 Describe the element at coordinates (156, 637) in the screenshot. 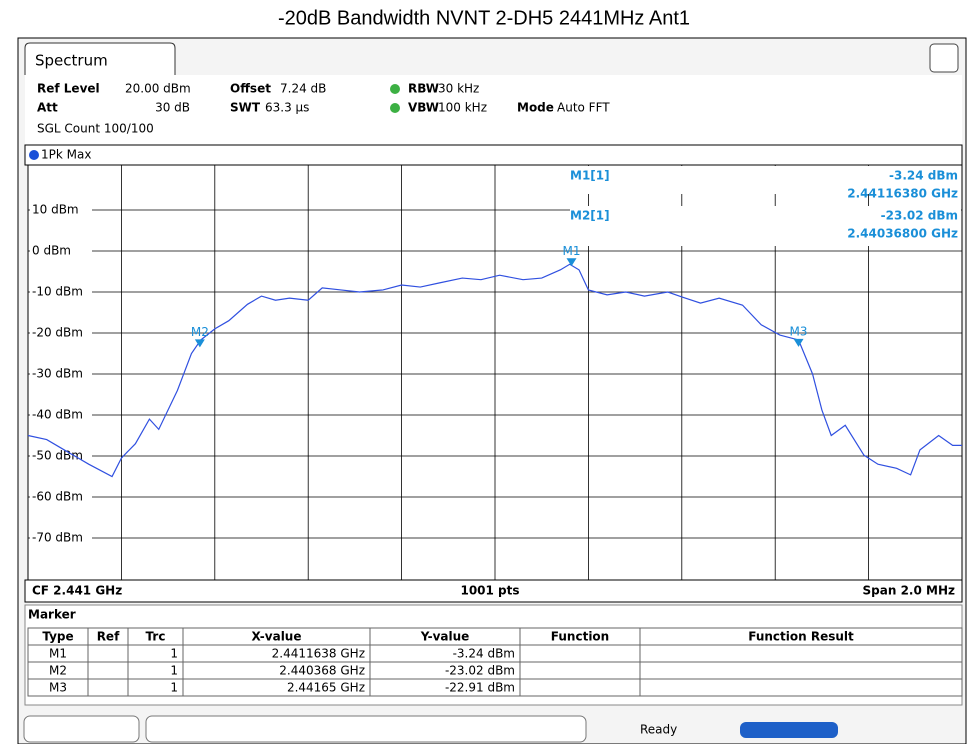

I see `column-header: Trc` at that location.